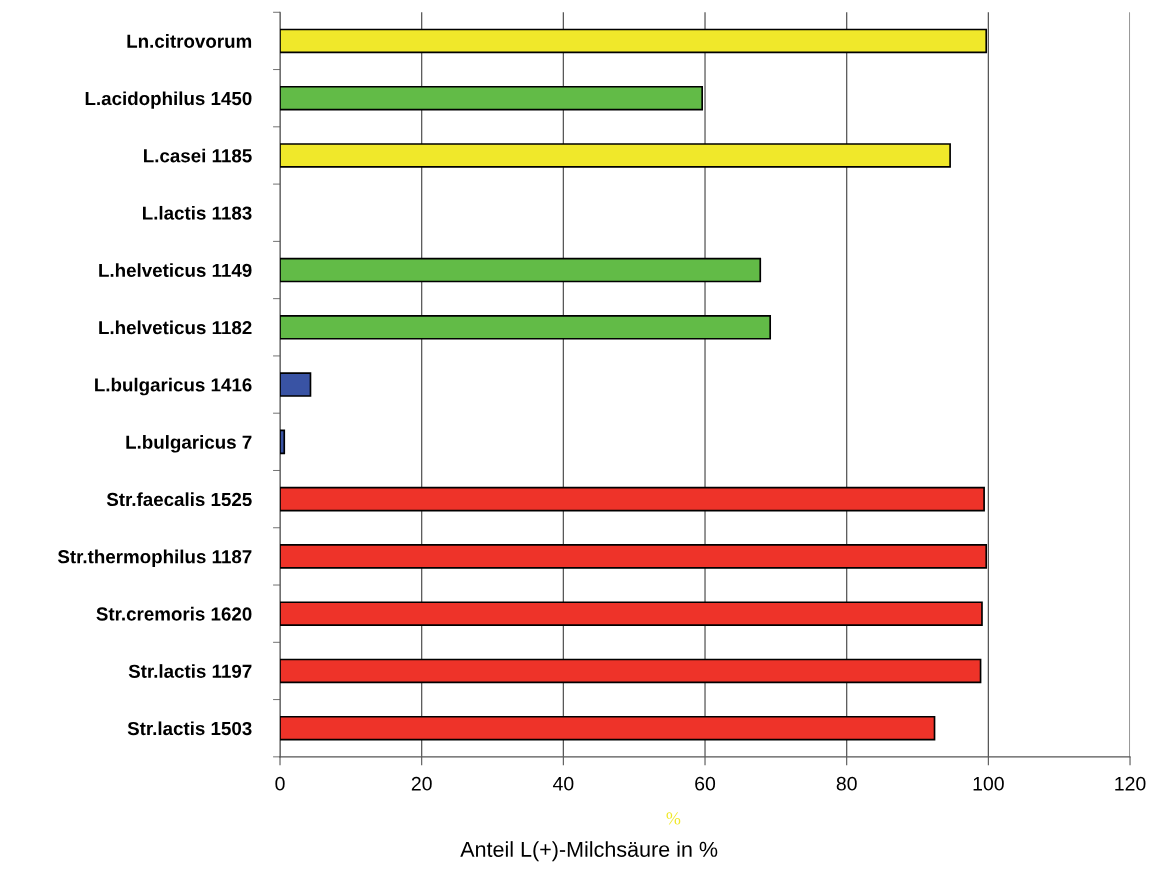  I want to click on y-tick-label: Str.cremoris 1620, so click(174, 613).